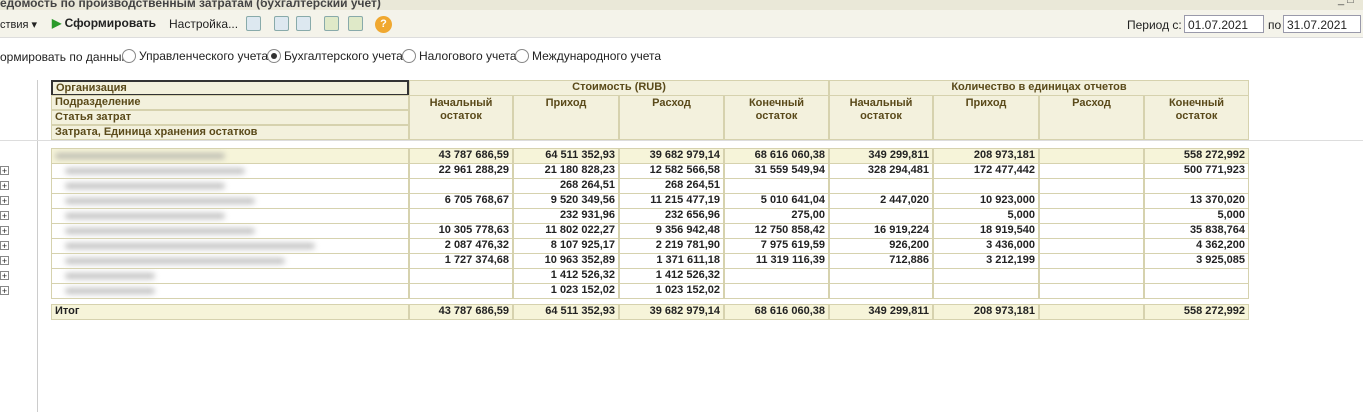 The image size is (1363, 412). I want to click on cell: 18 919,540, so click(986, 231).